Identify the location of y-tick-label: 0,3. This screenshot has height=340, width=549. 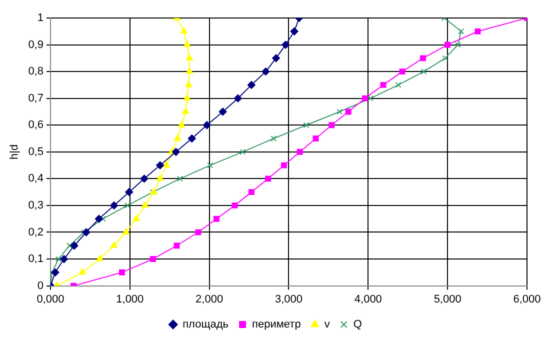
(36, 205).